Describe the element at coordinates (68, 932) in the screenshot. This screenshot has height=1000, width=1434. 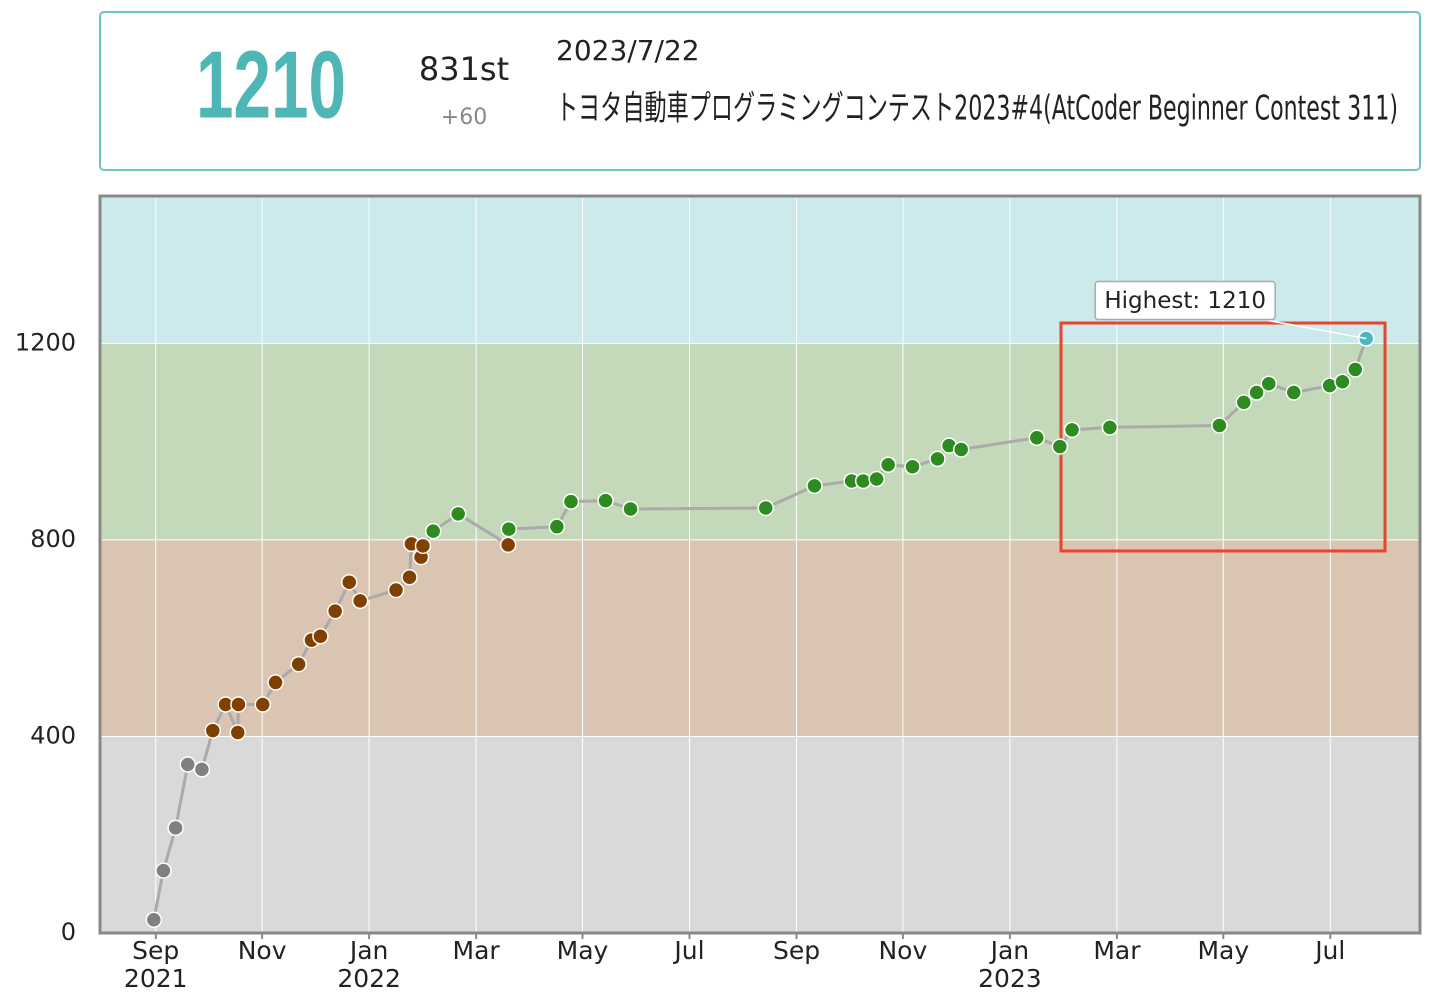
I see `y-tick-label: 0` at that location.